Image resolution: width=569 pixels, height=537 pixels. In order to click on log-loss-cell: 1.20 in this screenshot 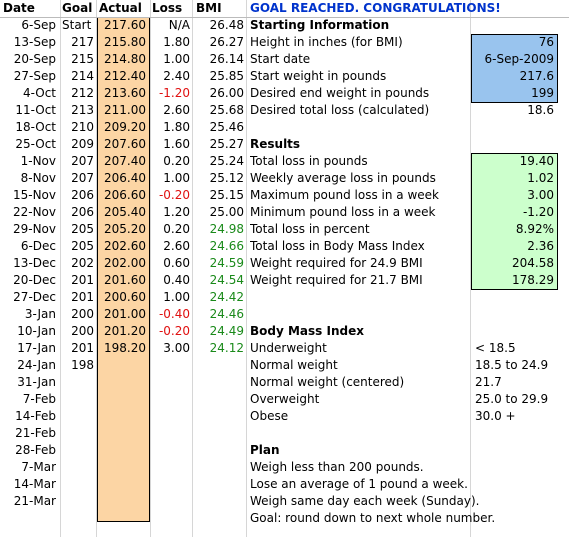, I will do `click(176, 212)`.